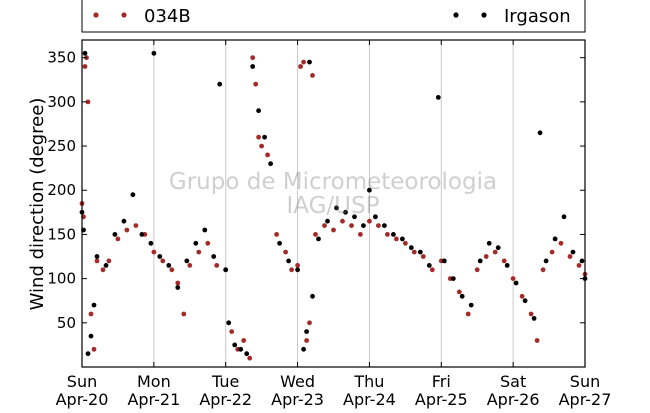 This screenshot has height=413, width=650. I want to click on x-tick-label-day: Mon, so click(154, 381).